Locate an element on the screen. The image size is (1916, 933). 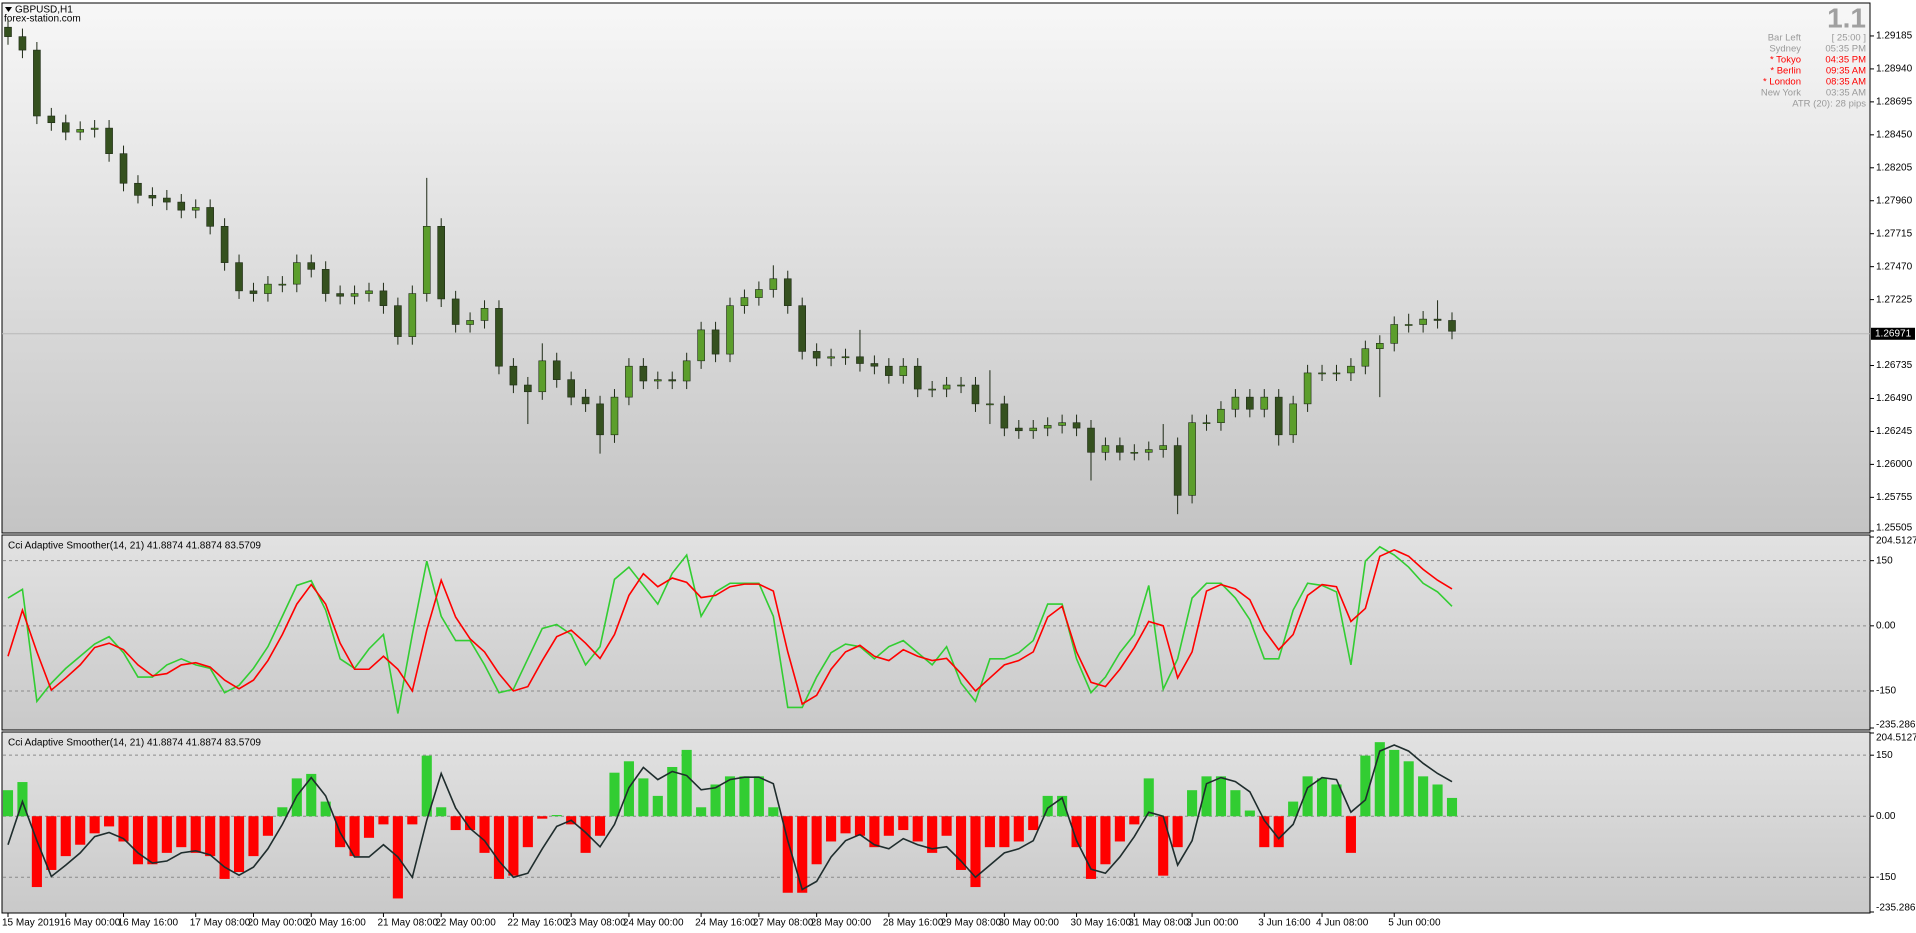
y-tick-label: 1.27960 is located at coordinates (1894, 200).